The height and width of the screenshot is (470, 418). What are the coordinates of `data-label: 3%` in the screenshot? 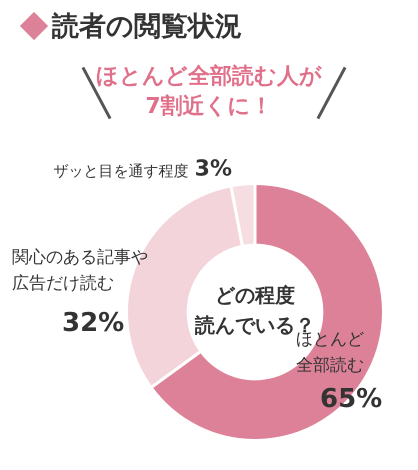 It's located at (213, 169).